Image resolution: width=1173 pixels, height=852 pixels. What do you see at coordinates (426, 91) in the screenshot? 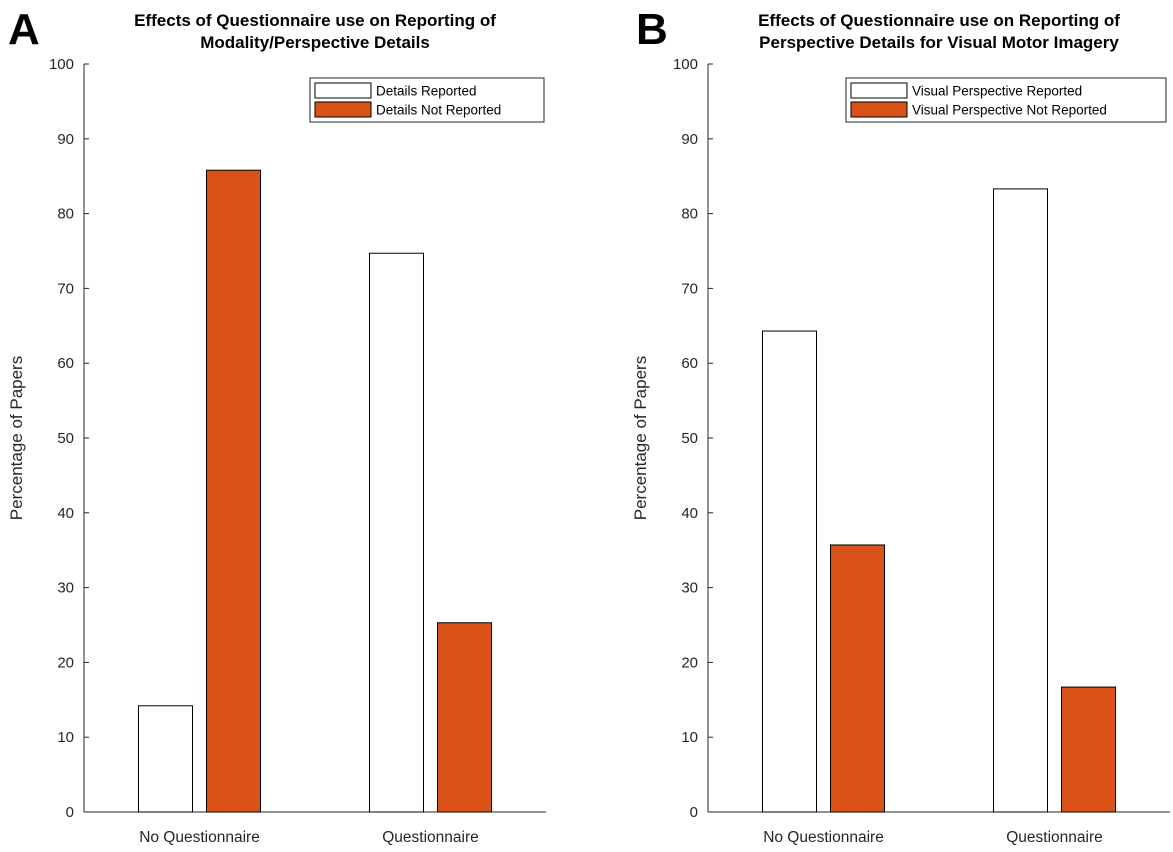
I see `legend-label: Details Reported` at bounding box center [426, 91].